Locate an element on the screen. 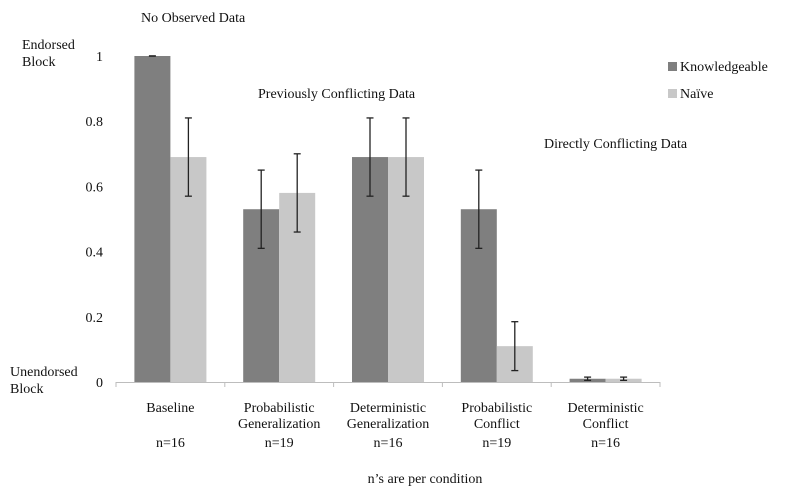 The height and width of the screenshot is (487, 805). bar-knowledgeable is located at coordinates (152, 219).